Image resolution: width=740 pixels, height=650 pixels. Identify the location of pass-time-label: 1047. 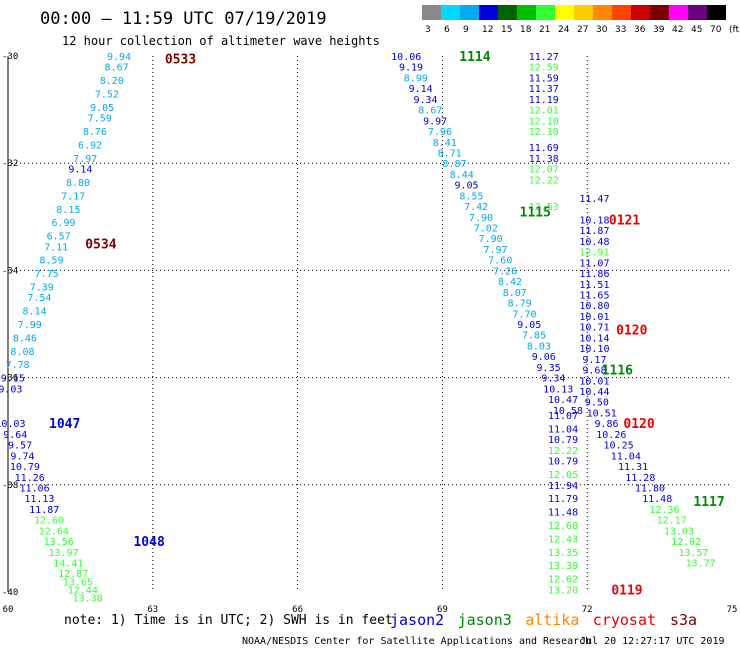
(64, 424).